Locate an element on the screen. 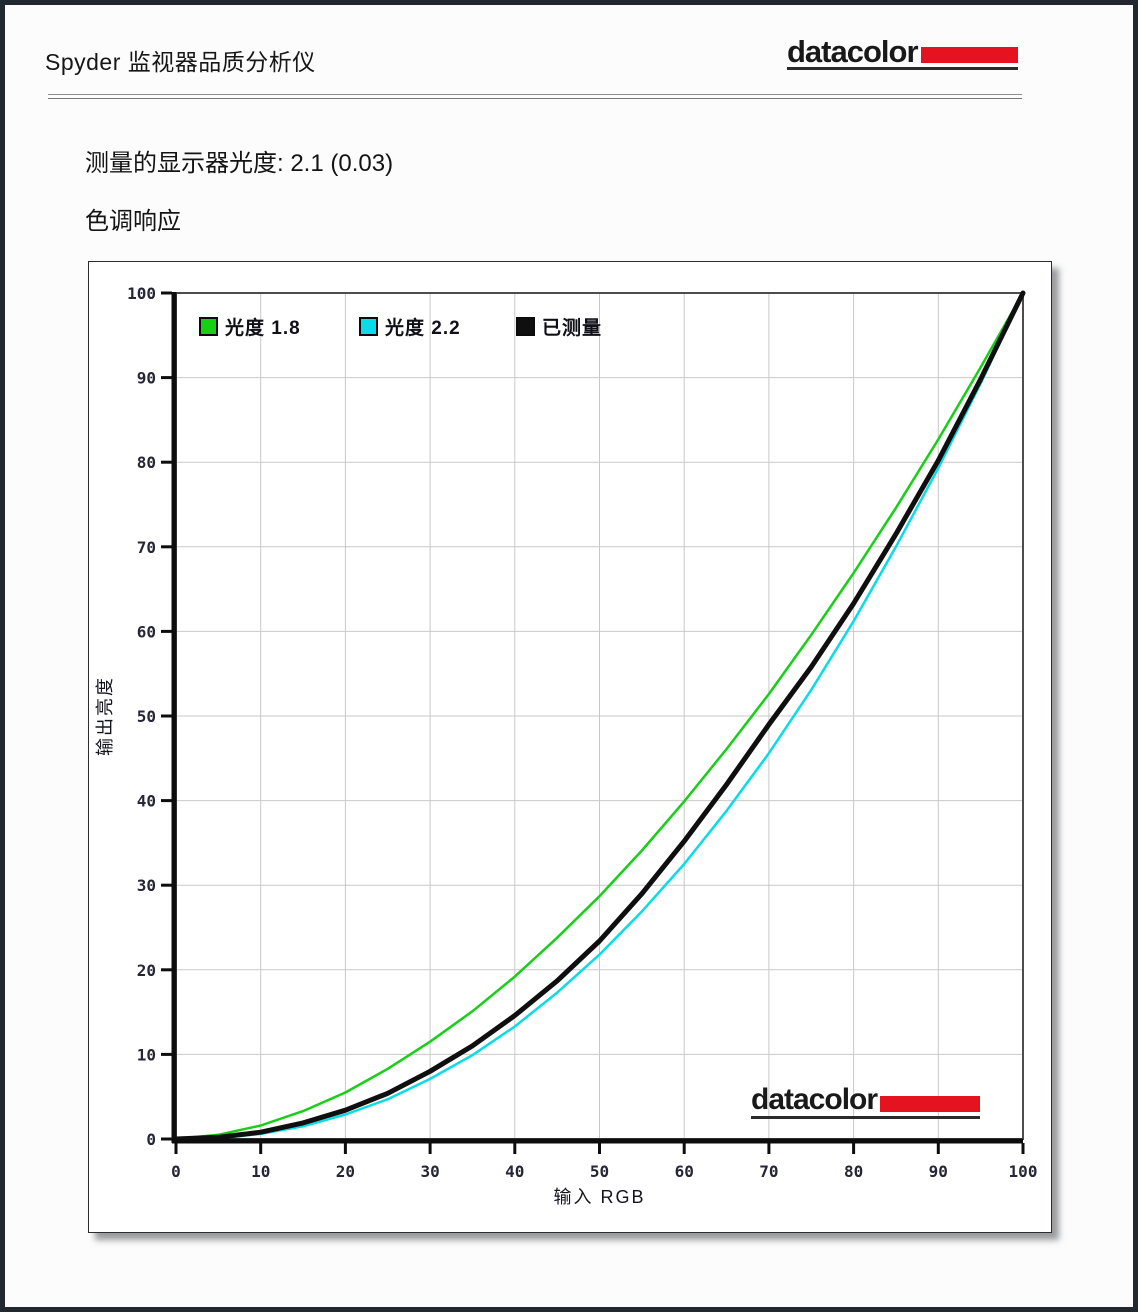  y-tick-label: 70 is located at coordinates (146, 547).